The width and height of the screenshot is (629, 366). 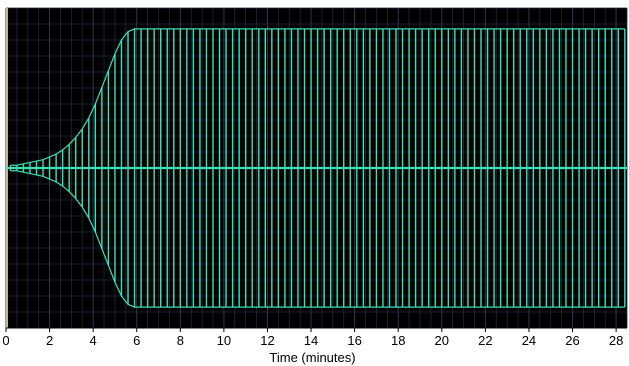 I want to click on x-tick-label: 20, so click(x=442, y=340).